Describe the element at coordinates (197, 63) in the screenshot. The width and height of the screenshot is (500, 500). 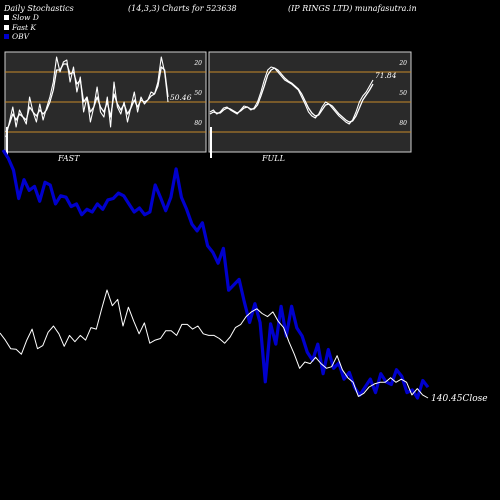
I see `fast-tick-label-80: 20` at that location.